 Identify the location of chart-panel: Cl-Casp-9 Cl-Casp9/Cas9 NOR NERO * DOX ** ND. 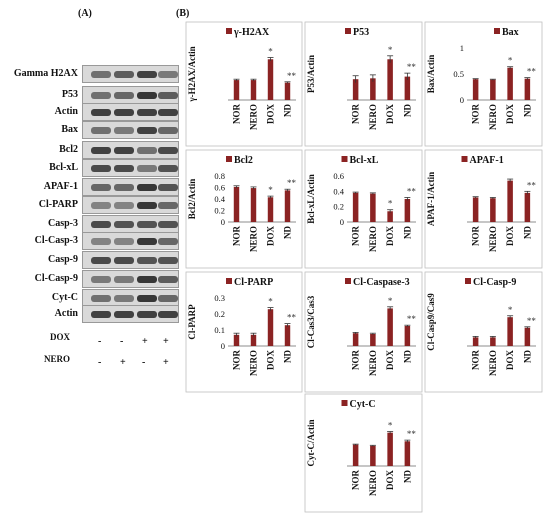
(483, 332).